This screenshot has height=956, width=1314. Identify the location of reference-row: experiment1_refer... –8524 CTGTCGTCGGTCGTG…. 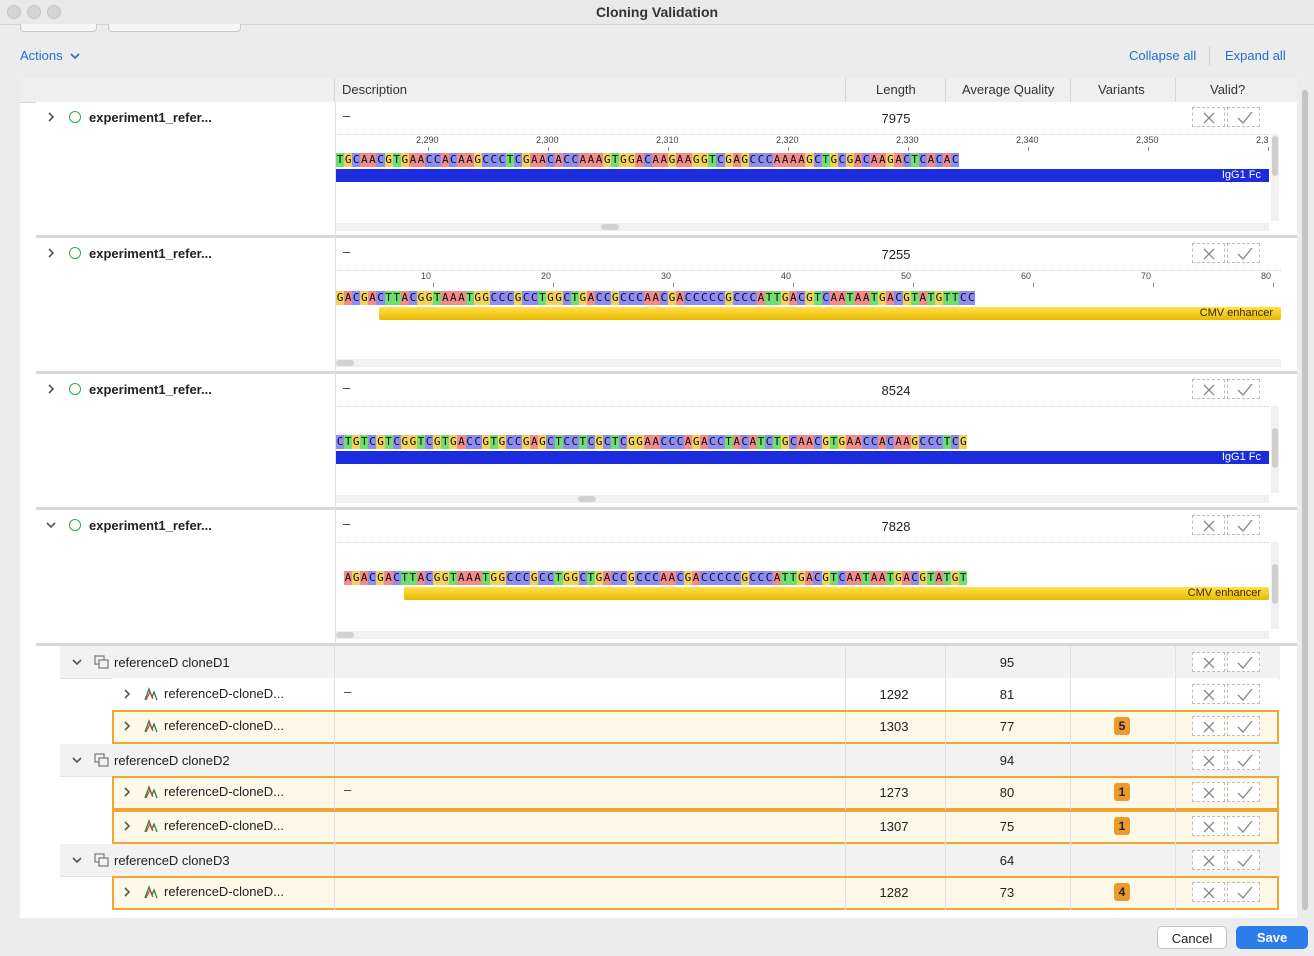
(666, 442).